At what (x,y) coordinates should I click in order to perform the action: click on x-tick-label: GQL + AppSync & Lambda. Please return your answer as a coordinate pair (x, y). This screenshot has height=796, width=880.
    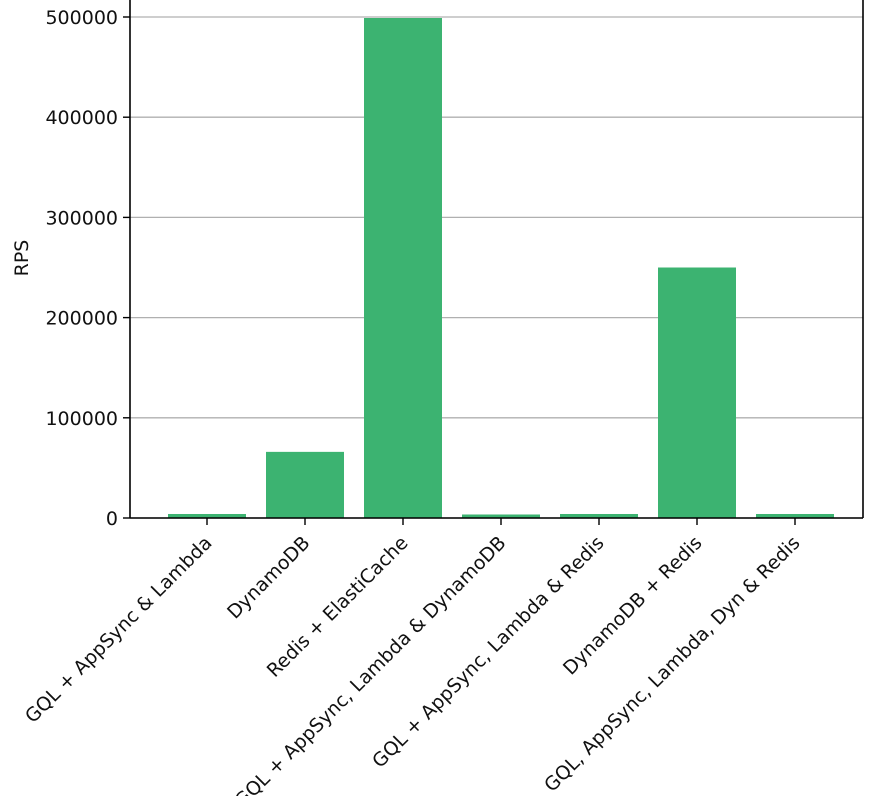
    Looking at the image, I should click on (119, 630).